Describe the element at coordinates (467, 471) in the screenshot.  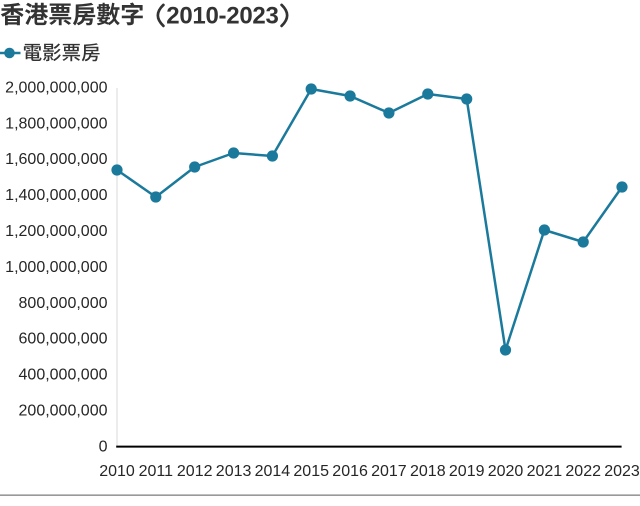
I see `svg-text: 2019` at that location.